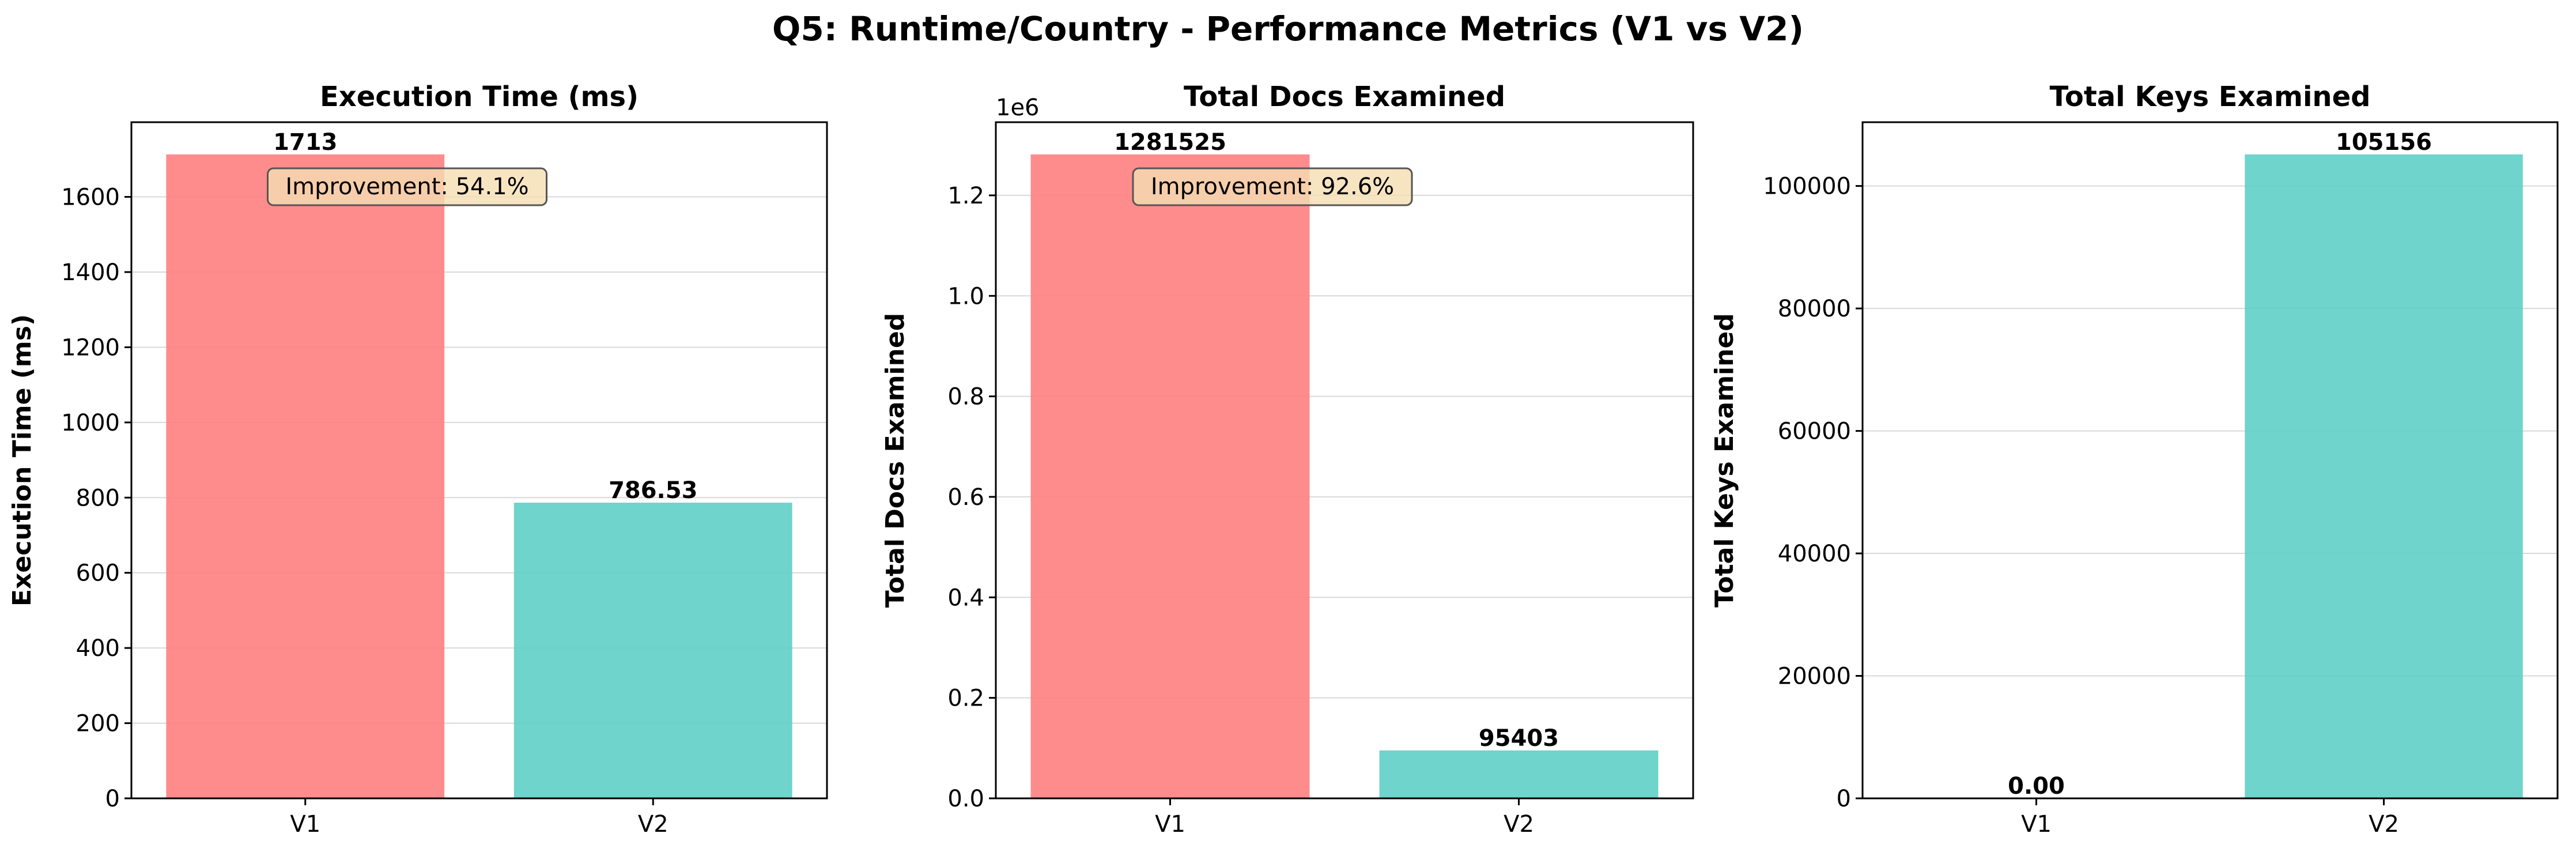 Image resolution: width=2576 pixels, height=856 pixels. Describe the element at coordinates (2209, 97) in the screenshot. I see `chart-title: Total Keys Examined` at that location.